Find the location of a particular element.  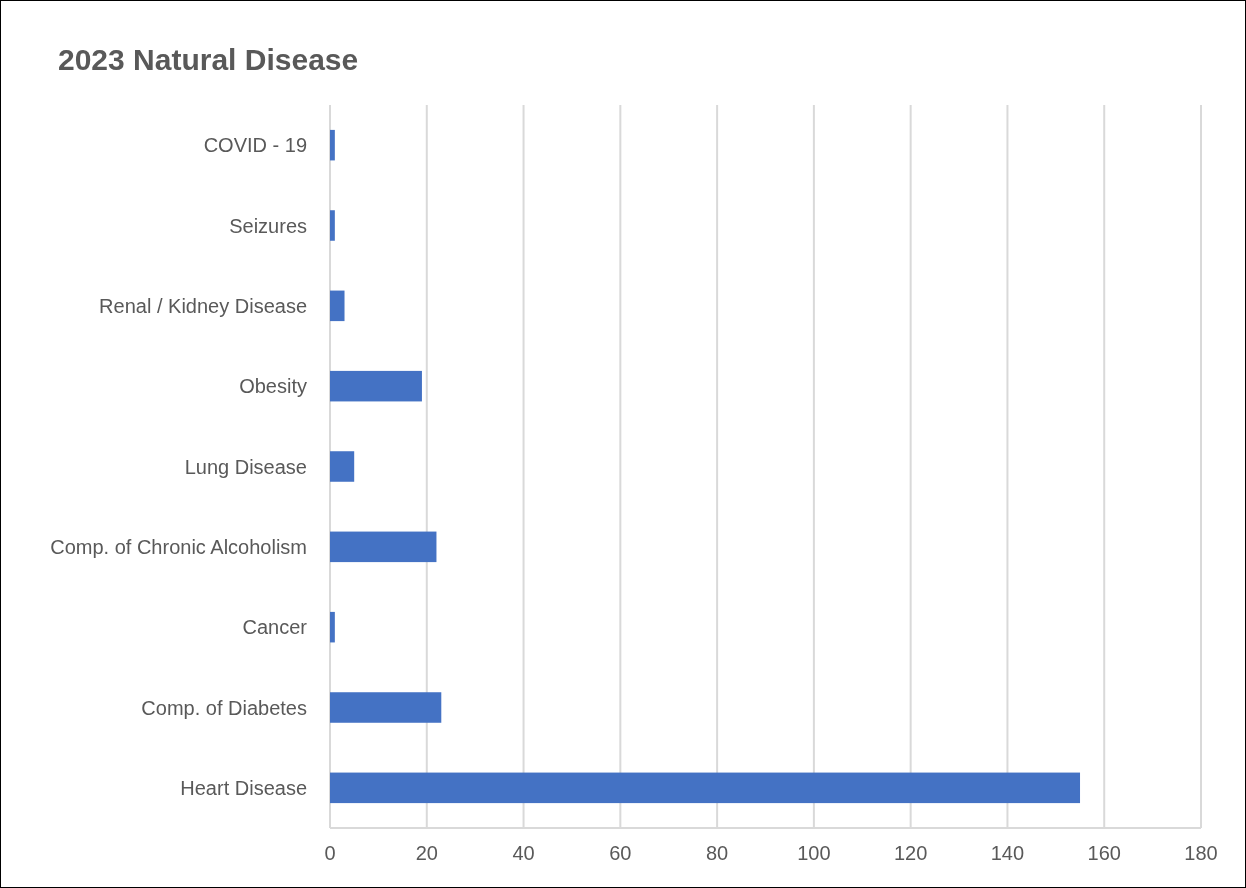

x-tick-label: 100 is located at coordinates (814, 853).